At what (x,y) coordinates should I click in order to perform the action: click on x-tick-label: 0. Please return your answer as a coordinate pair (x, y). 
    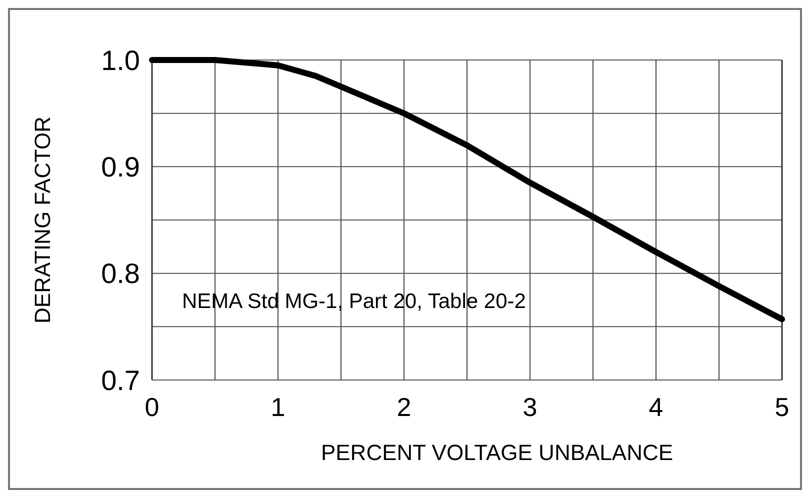
    Looking at the image, I should click on (152, 407).